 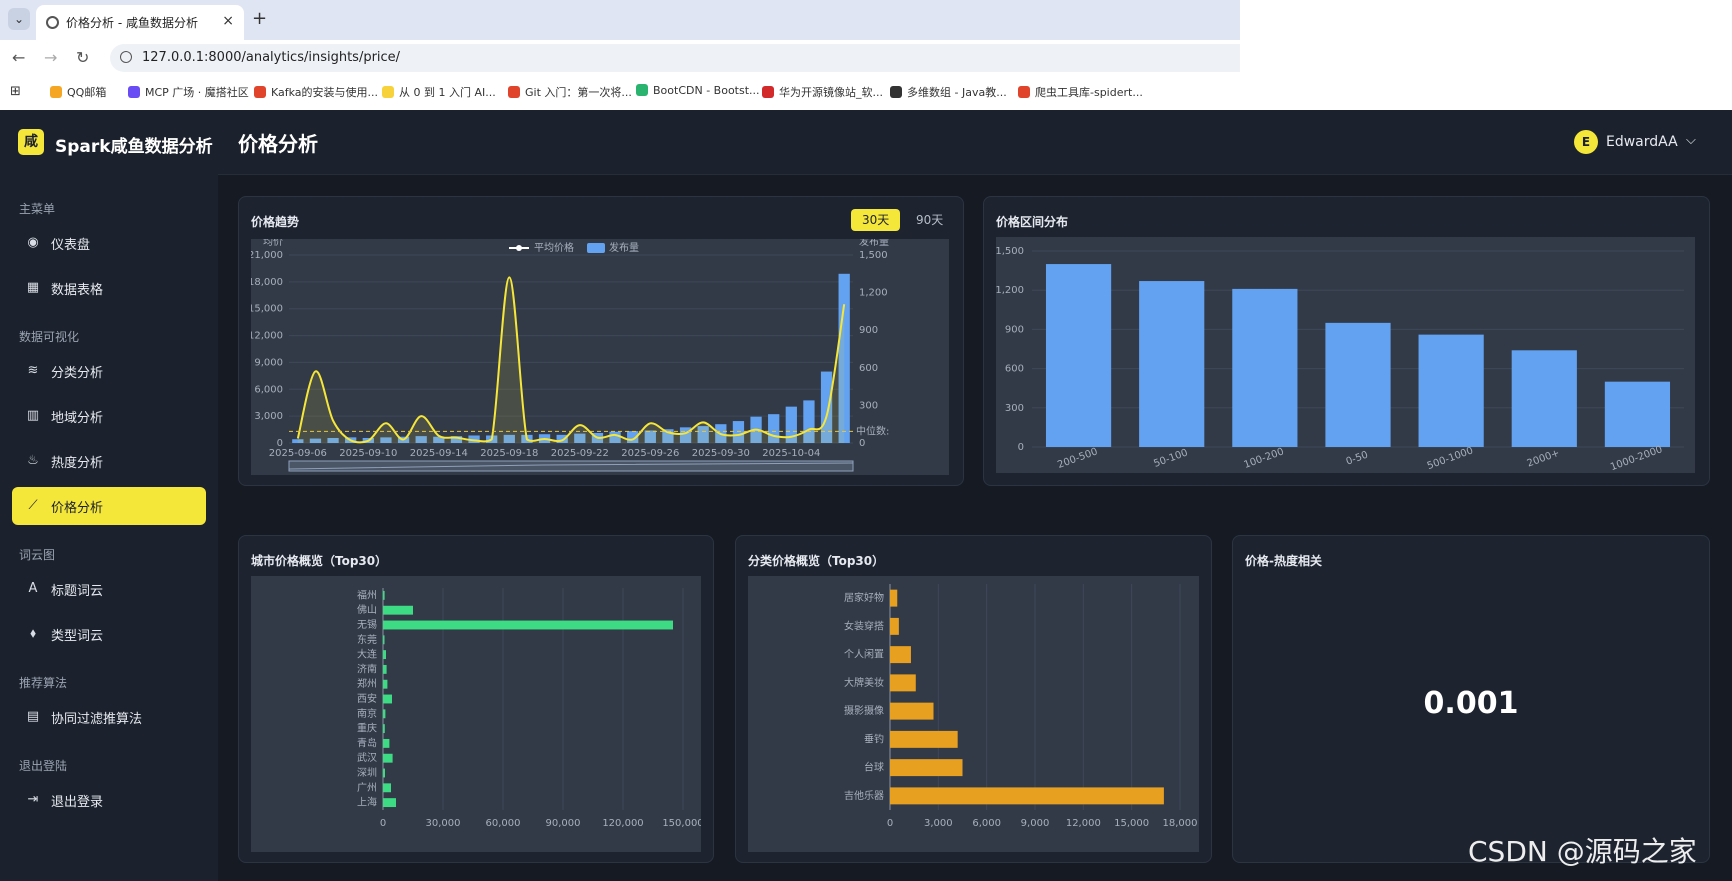 What do you see at coordinates (33, 460) in the screenshot?
I see `fire-icon: ♨` at bounding box center [33, 460].